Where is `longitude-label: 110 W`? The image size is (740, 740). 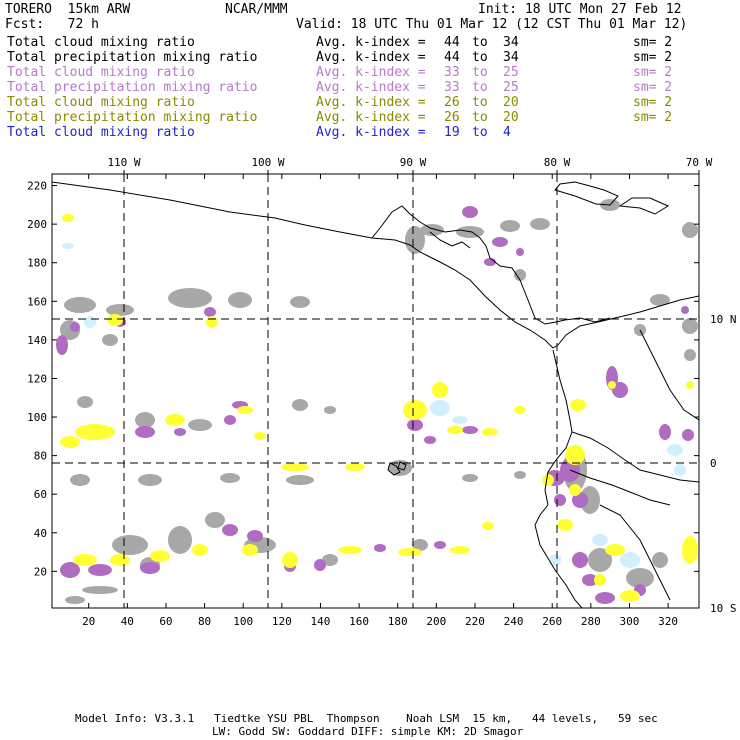 longitude-label: 110 W is located at coordinates (123, 162).